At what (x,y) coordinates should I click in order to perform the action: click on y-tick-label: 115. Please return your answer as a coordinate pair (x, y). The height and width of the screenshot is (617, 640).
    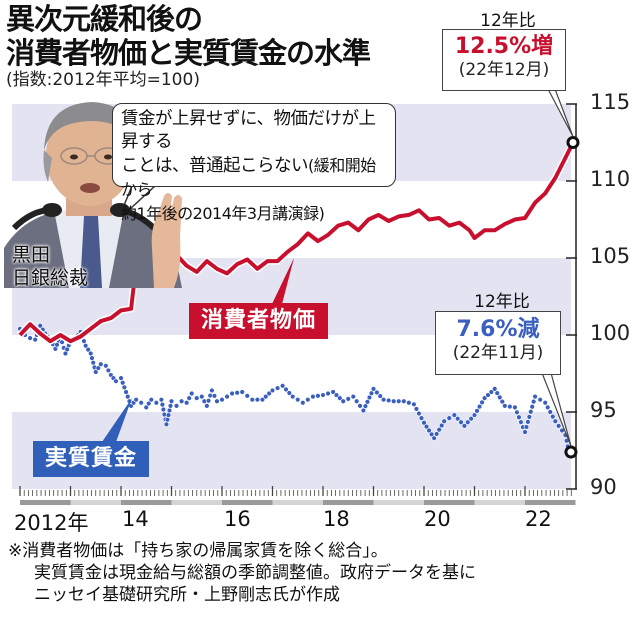
    Looking at the image, I should click on (610, 102).